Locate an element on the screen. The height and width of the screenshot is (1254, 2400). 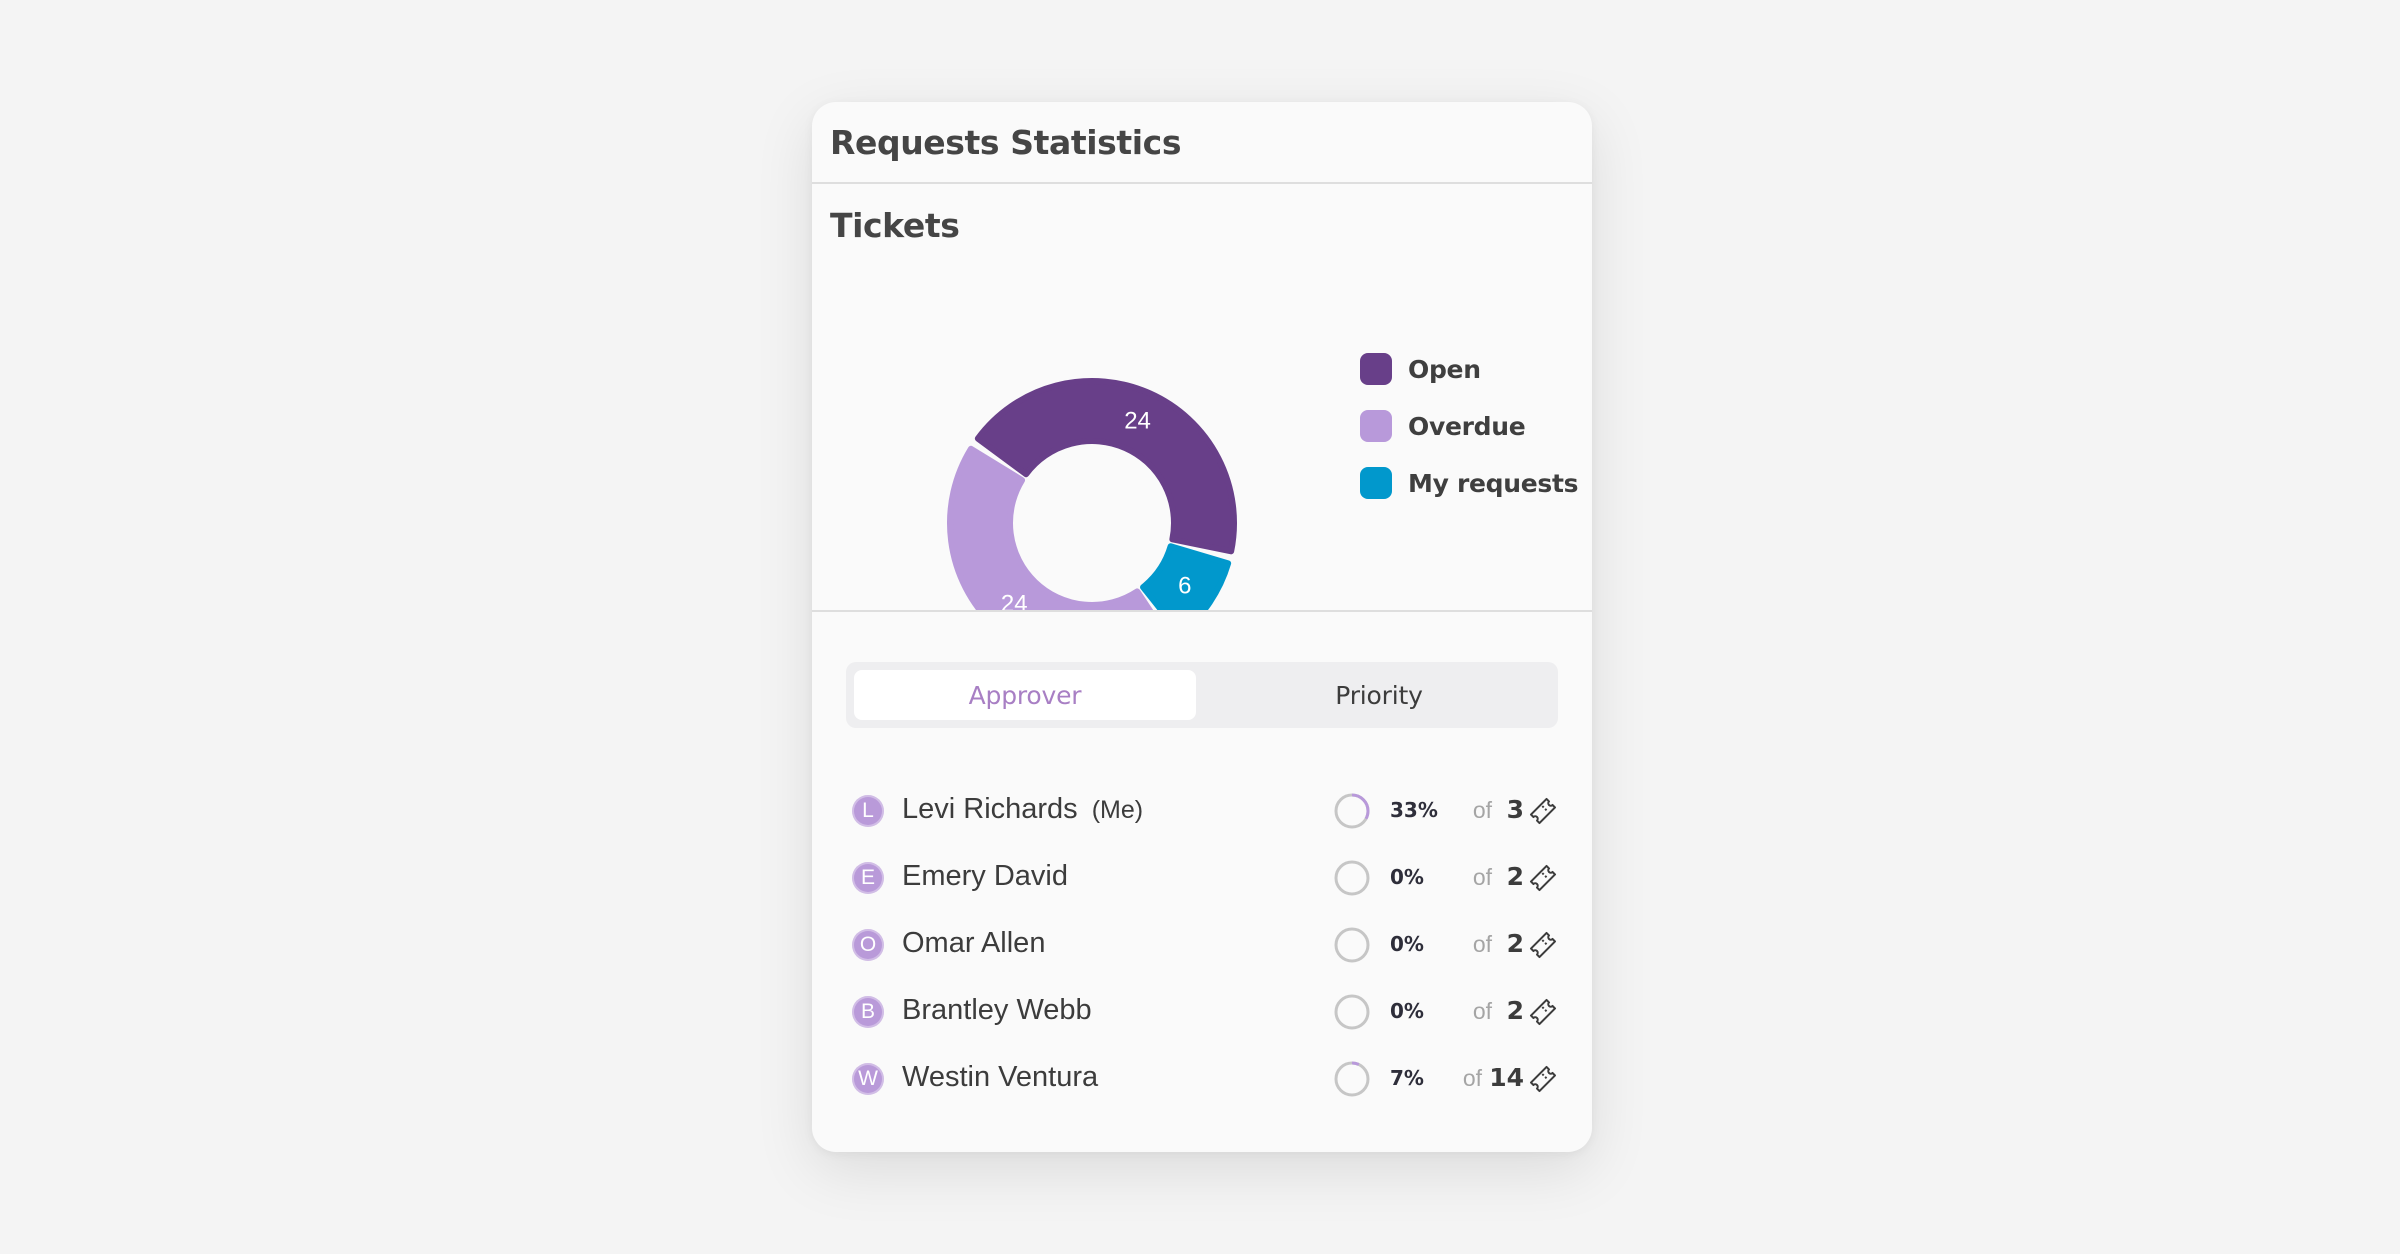
avatar: O is located at coordinates (868, 945).